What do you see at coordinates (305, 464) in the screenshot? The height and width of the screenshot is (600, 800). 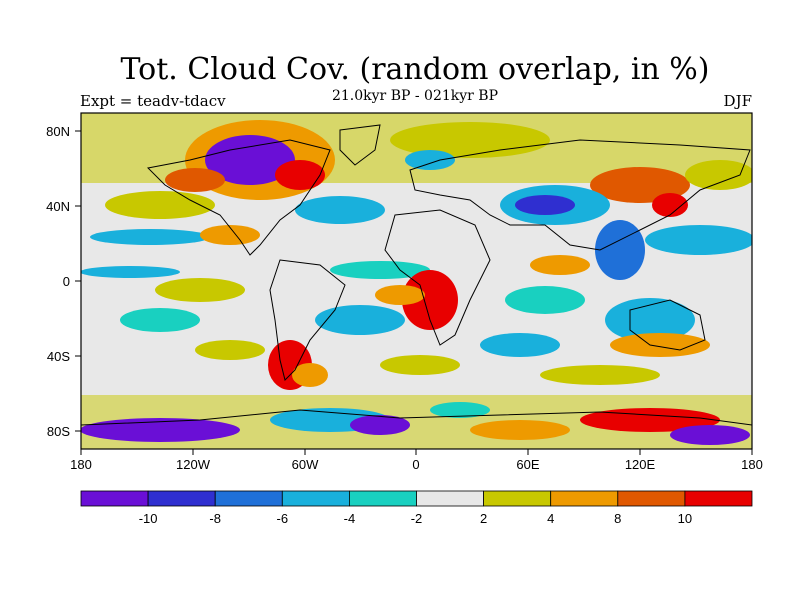 I see `lon-tick-label: 60W` at bounding box center [305, 464].